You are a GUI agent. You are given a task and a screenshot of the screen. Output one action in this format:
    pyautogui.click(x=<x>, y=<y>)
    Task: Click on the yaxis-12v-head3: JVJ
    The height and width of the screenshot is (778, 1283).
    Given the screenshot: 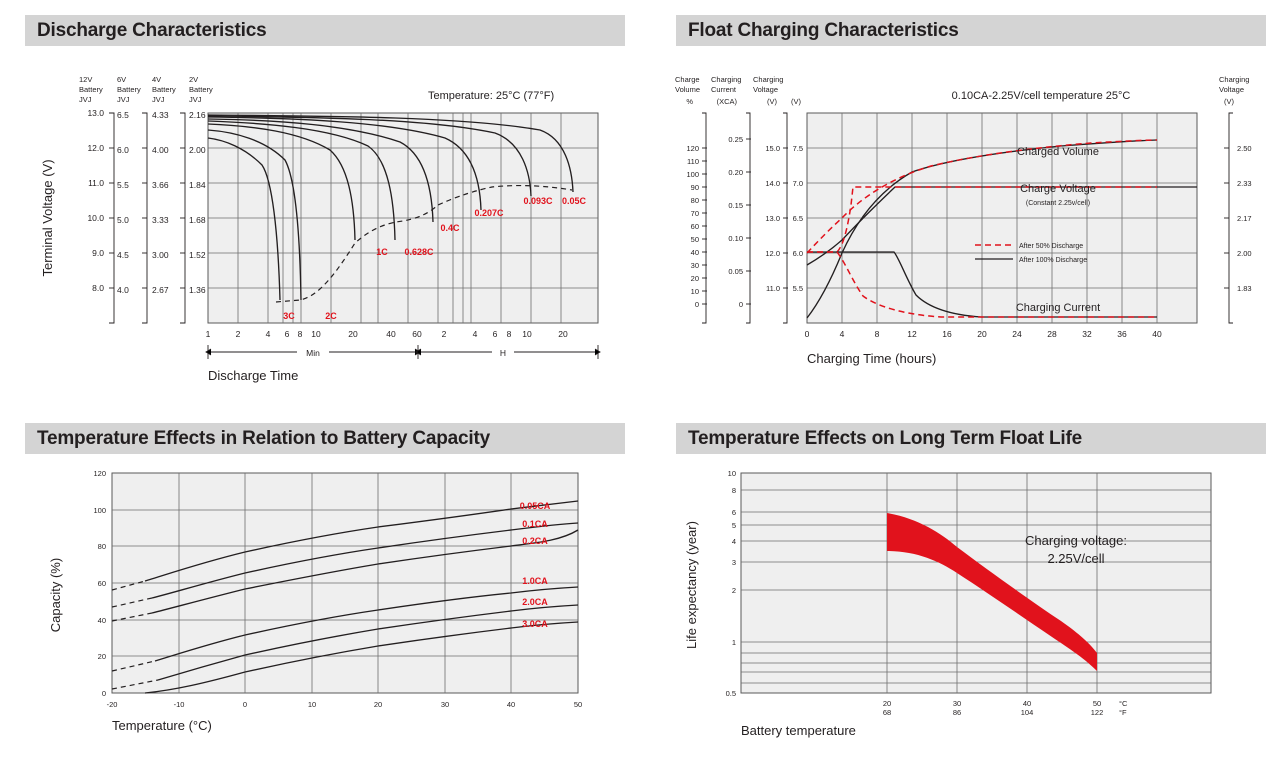 What is the action you would take?
    pyautogui.click(x=85, y=99)
    